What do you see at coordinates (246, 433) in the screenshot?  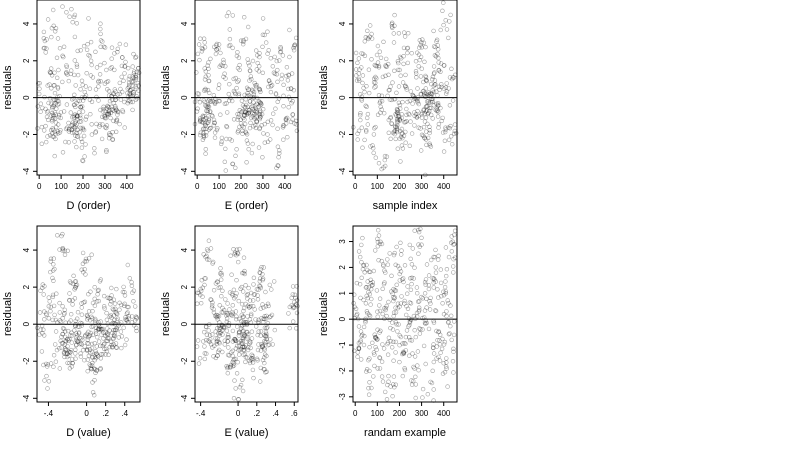 I see `x-axis-label: E (value)` at bounding box center [246, 433].